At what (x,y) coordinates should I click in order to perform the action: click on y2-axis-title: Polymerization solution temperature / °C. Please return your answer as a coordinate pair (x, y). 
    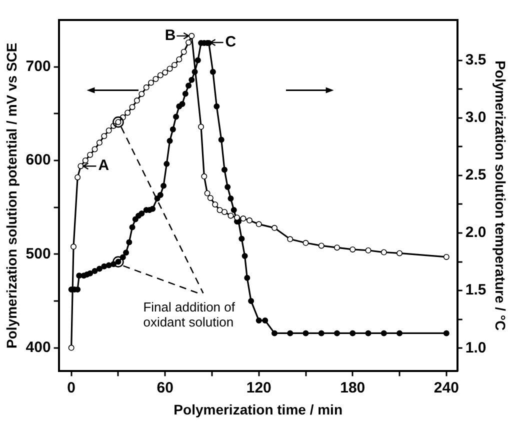
    Looking at the image, I should click on (500, 195).